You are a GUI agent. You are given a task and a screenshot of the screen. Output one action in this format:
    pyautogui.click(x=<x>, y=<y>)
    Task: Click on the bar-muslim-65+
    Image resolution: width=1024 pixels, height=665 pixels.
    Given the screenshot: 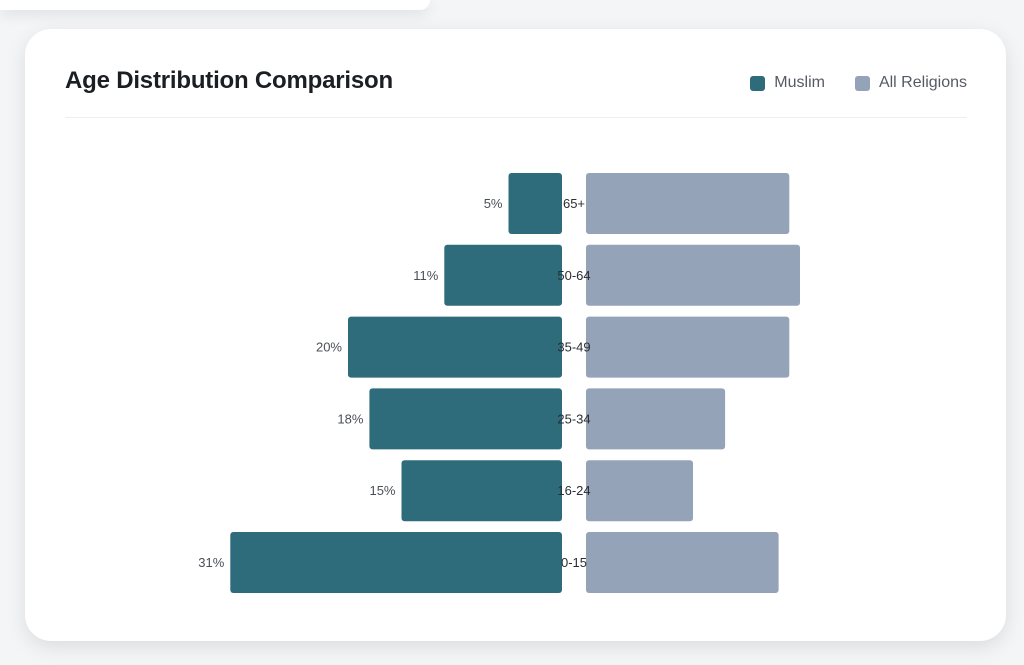 What is the action you would take?
    pyautogui.click(x=535, y=203)
    